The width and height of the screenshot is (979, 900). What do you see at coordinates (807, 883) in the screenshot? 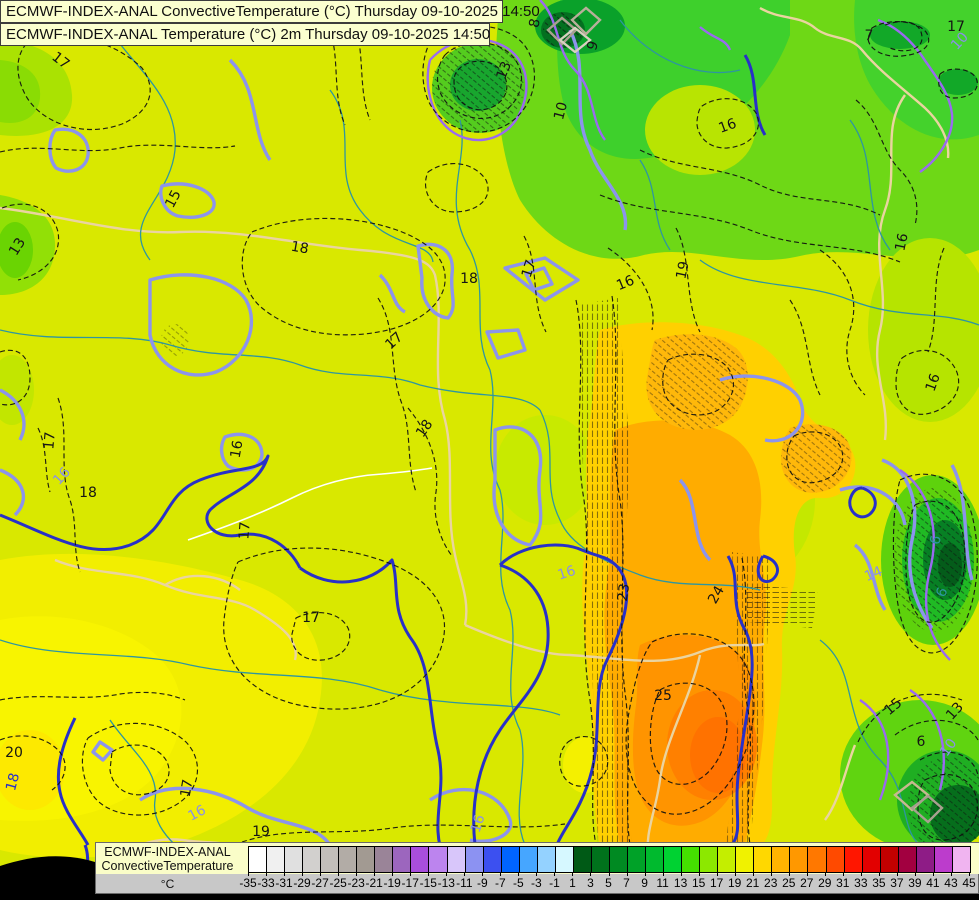
I see `legend-tick-value: 27` at bounding box center [807, 883].